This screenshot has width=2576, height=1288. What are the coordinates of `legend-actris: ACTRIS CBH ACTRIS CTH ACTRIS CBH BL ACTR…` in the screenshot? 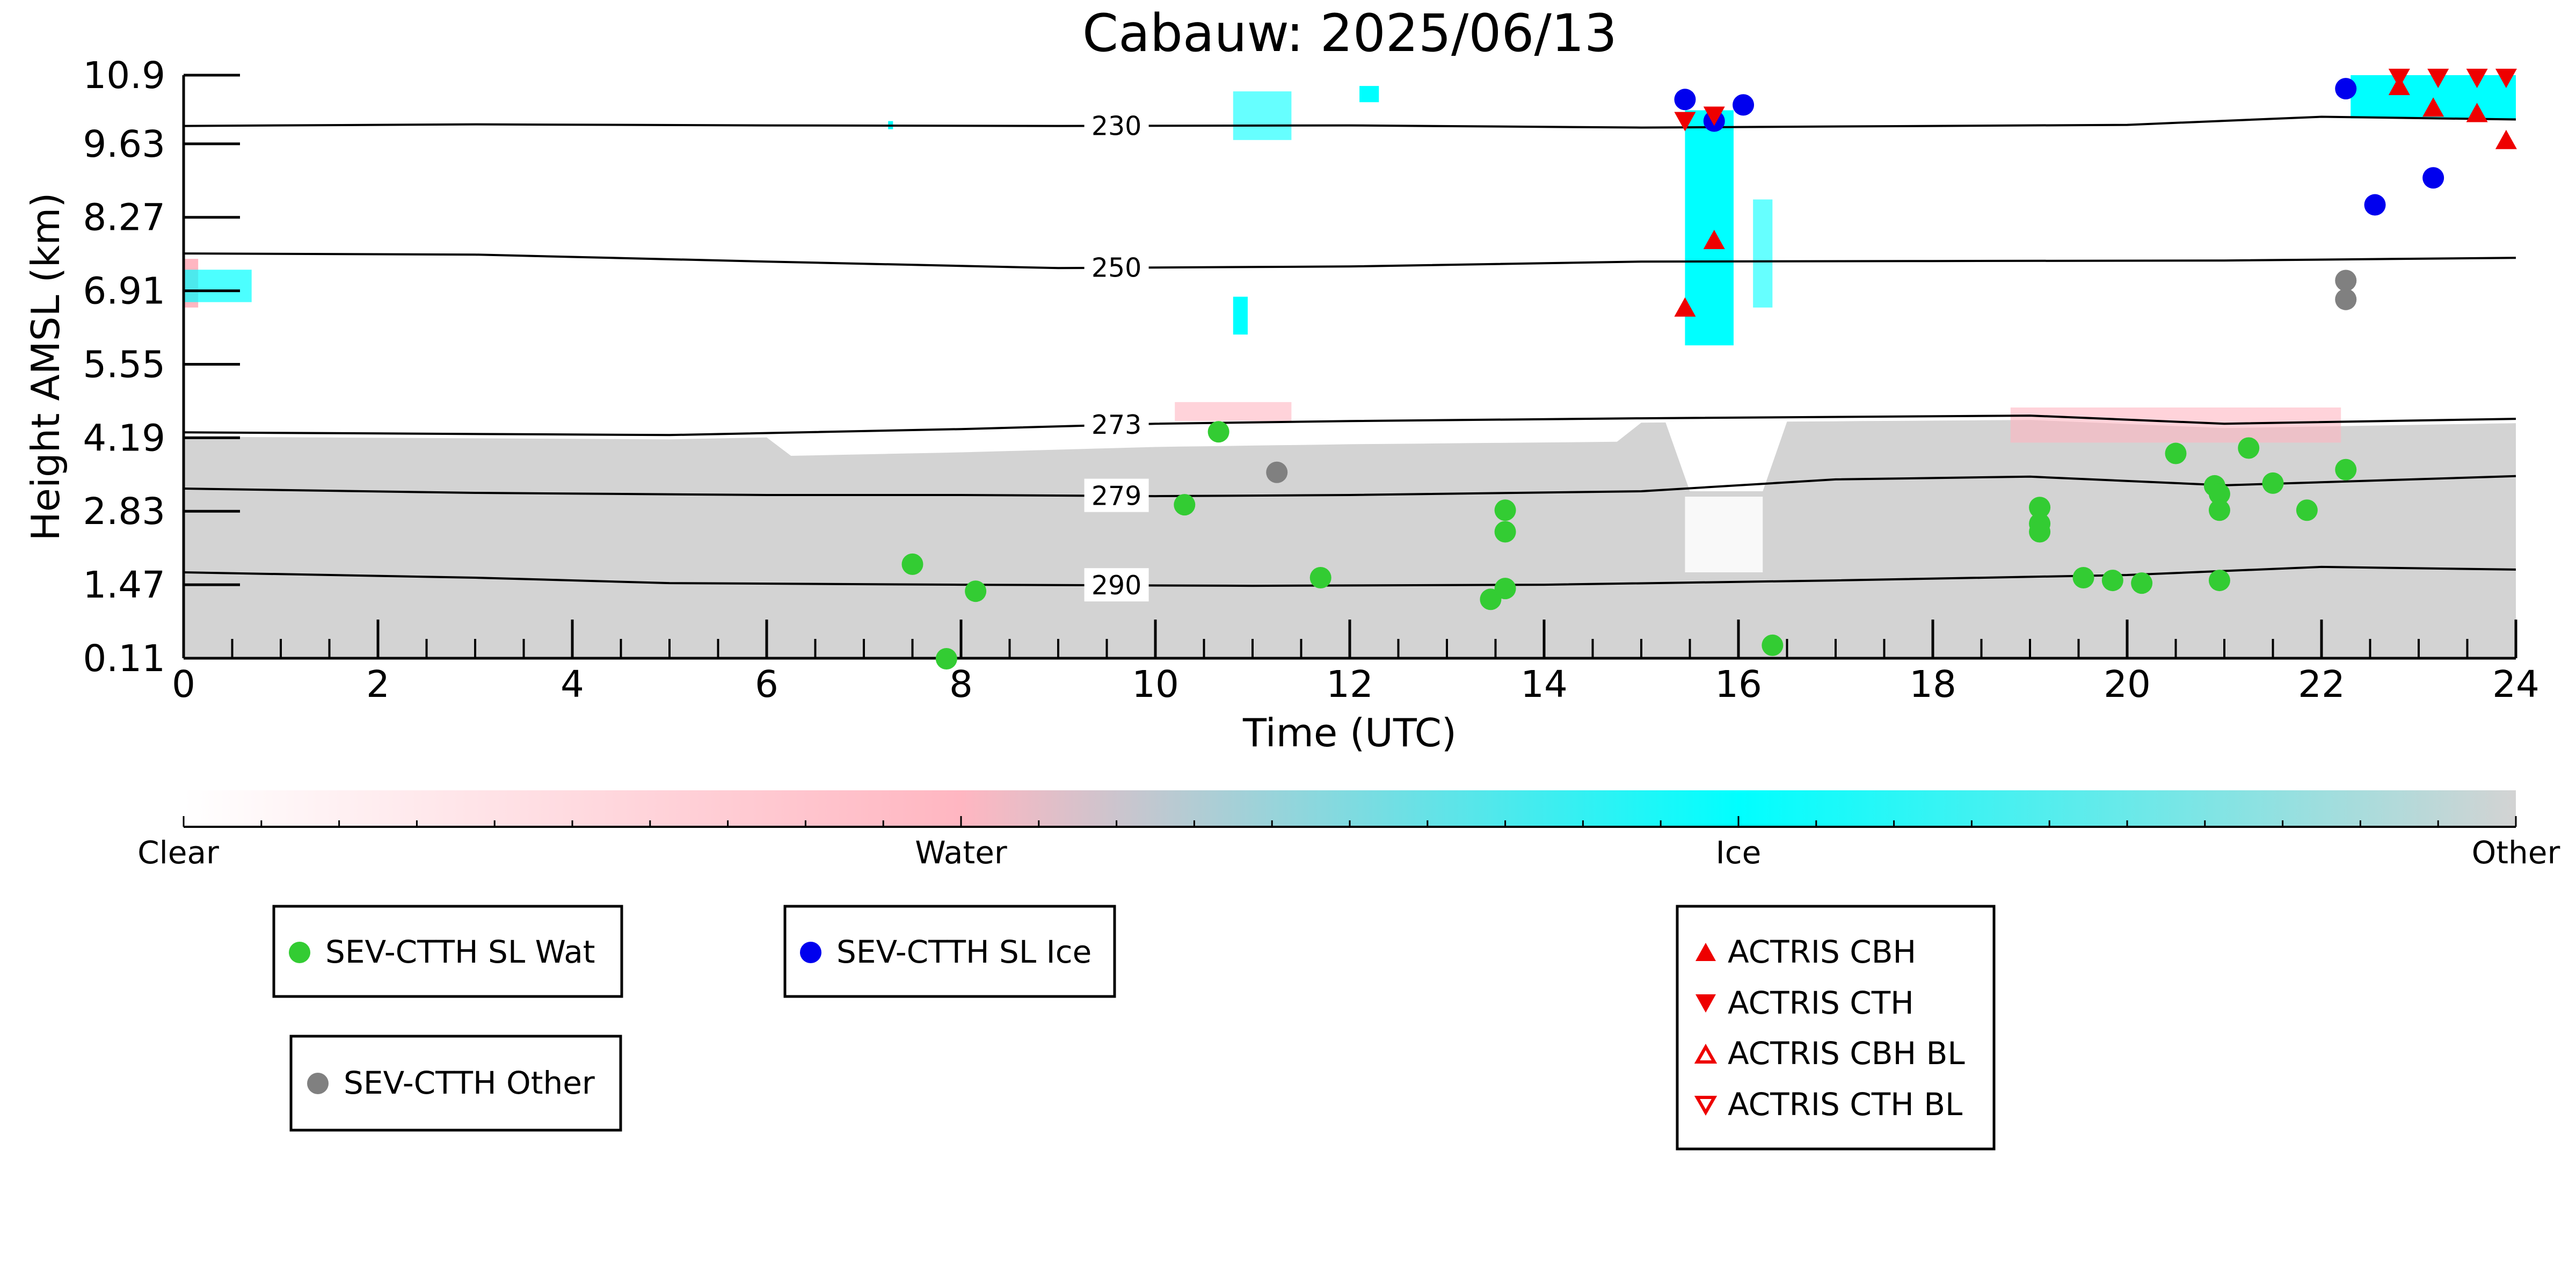 It's located at (1836, 1028).